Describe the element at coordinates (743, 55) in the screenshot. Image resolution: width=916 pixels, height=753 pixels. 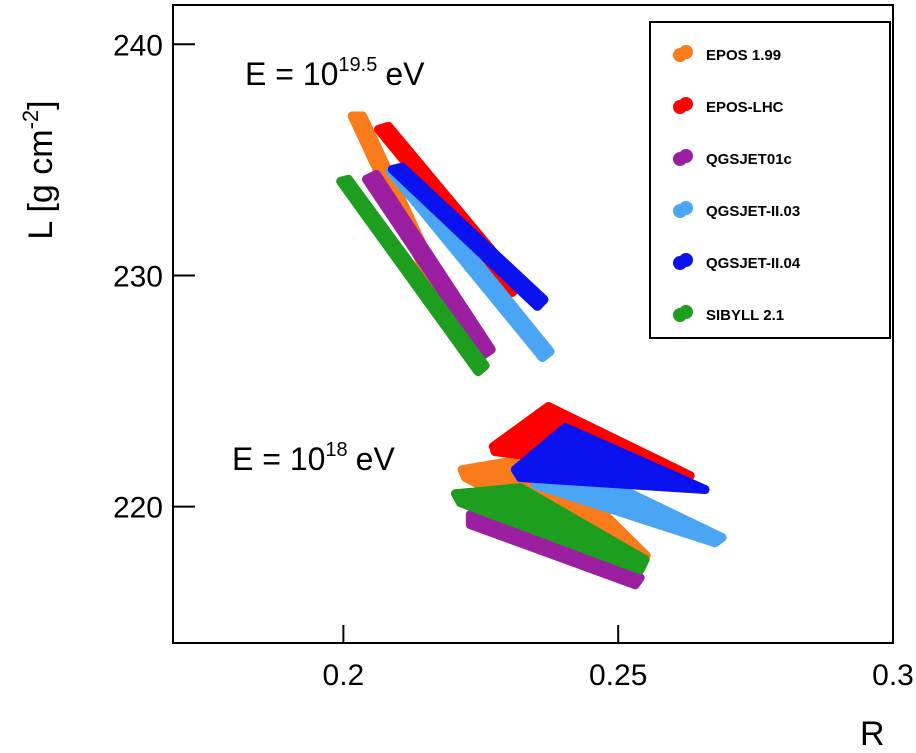
I see `legend-label: EPOS 1.99` at that location.